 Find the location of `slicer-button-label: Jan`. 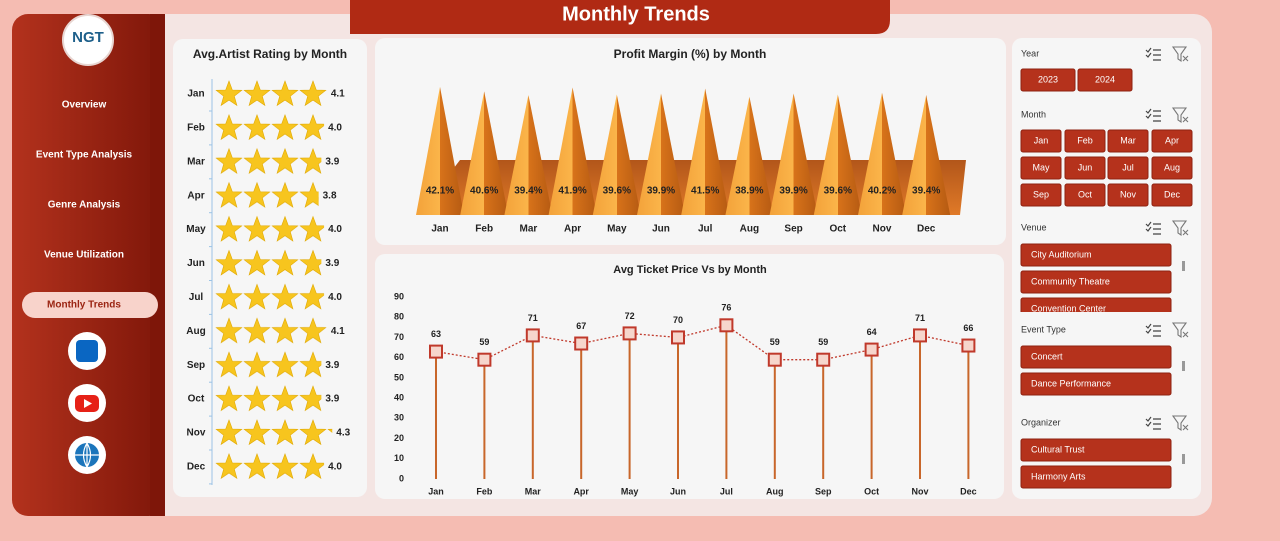

slicer-button-label: Jan is located at coordinates (1041, 140).